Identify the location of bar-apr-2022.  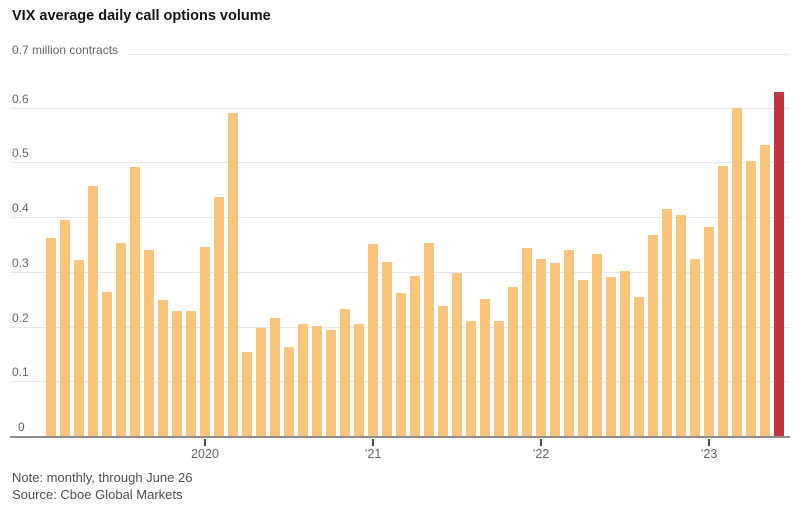
(583, 358).